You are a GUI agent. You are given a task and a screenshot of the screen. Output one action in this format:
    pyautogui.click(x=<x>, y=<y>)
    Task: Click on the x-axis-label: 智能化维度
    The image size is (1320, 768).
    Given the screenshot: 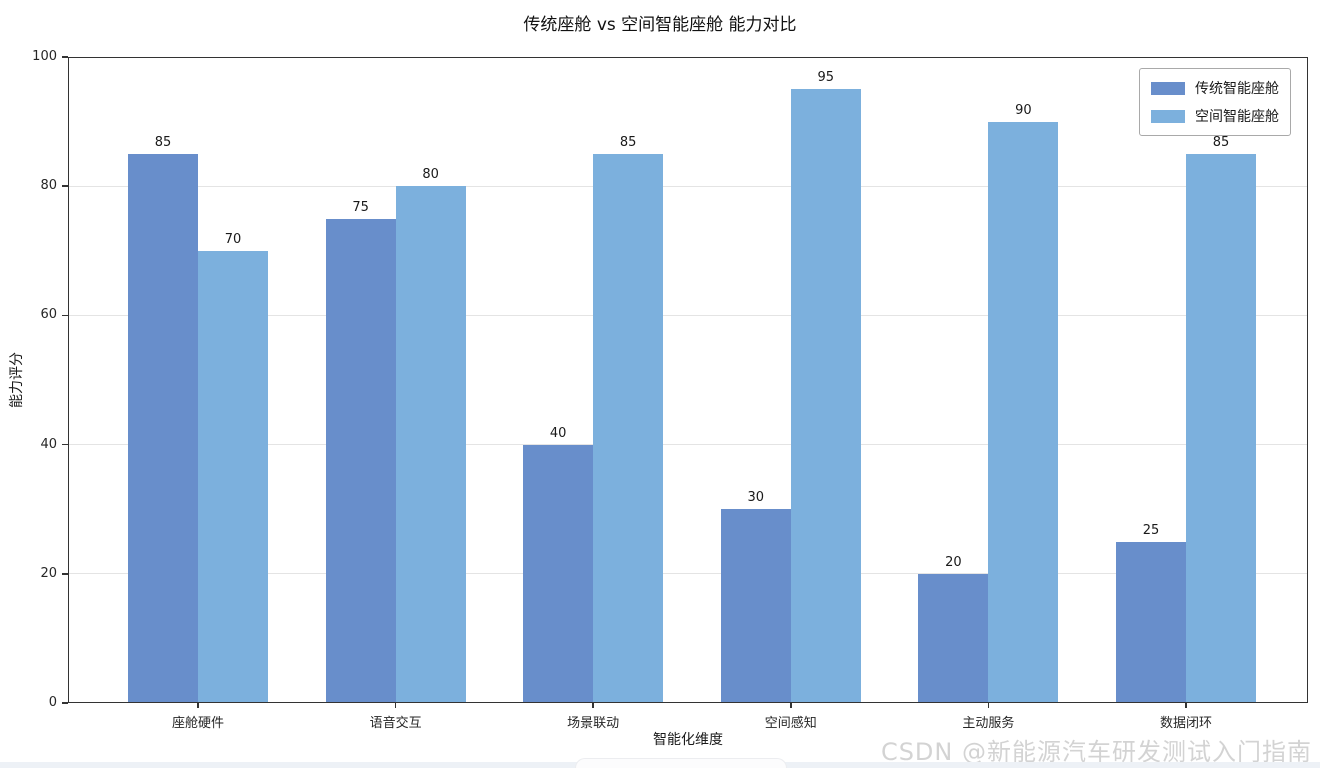 What is the action you would take?
    pyautogui.click(x=688, y=740)
    